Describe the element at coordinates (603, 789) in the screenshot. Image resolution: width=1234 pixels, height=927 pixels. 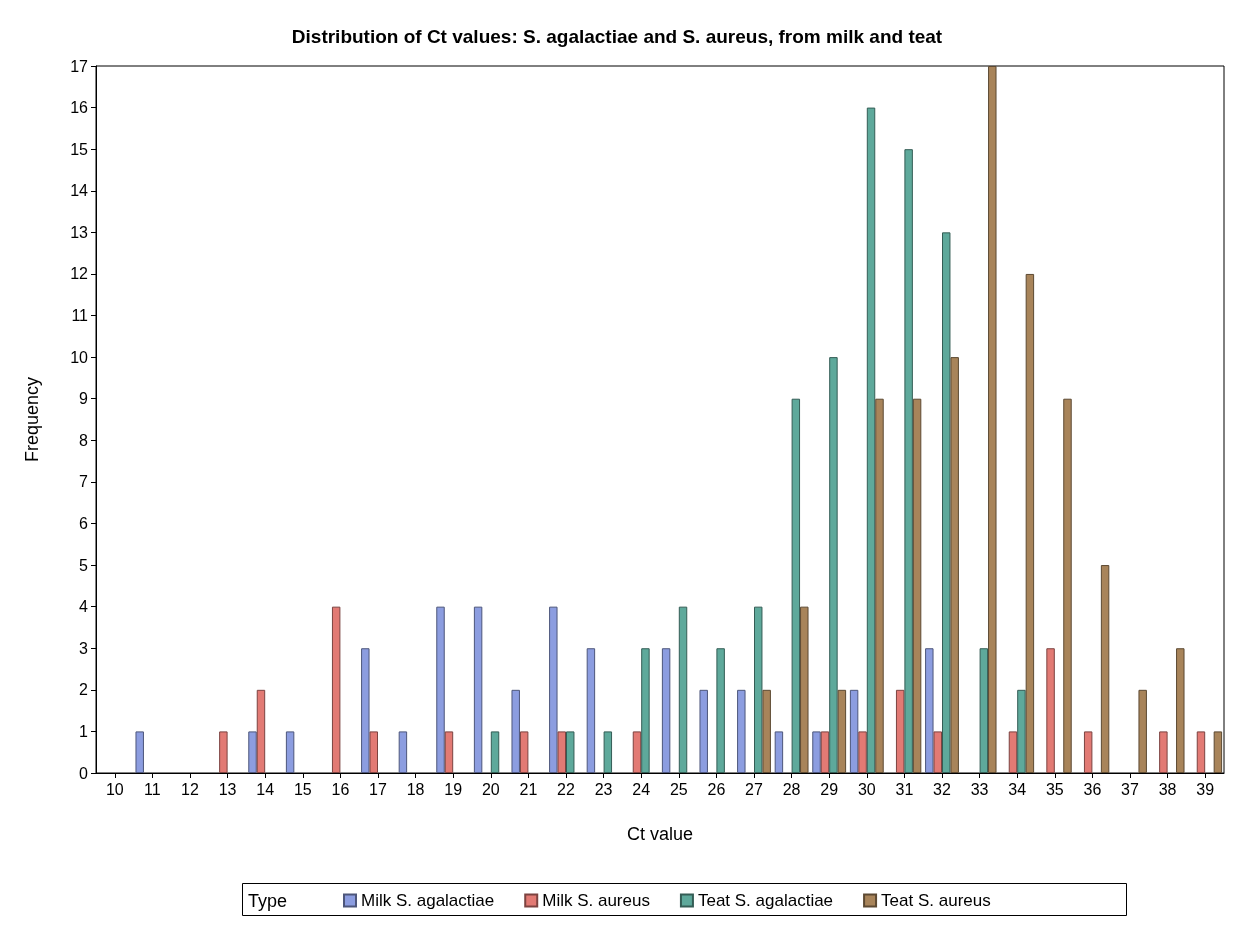
I see `x-tick-label: 23` at that location.